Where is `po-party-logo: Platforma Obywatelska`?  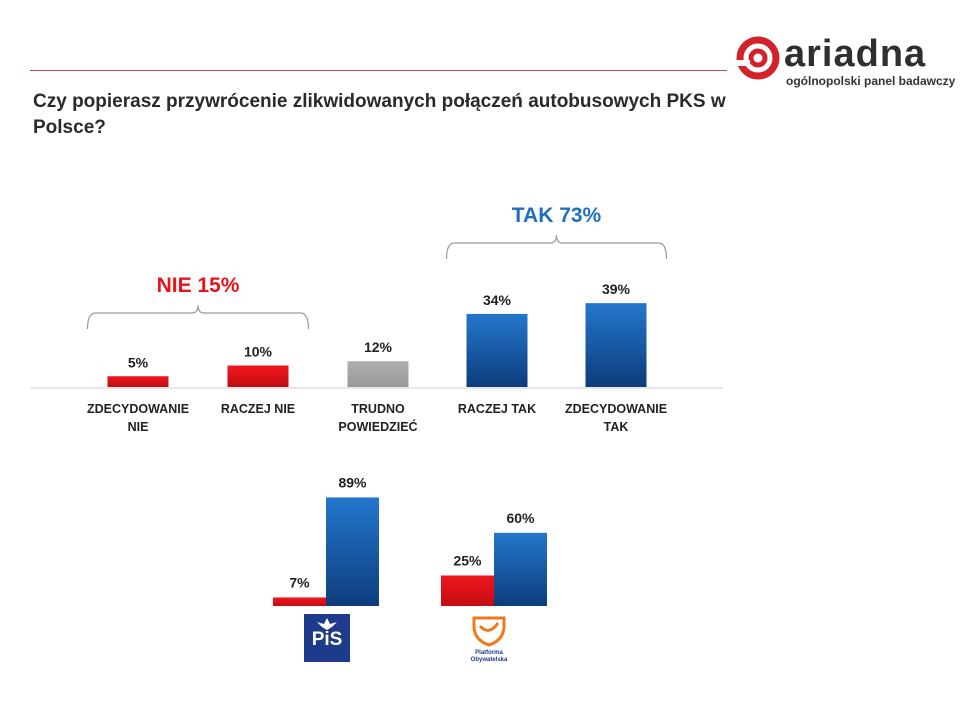
po-party-logo: Platforma Obywatelska is located at coordinates (489, 640).